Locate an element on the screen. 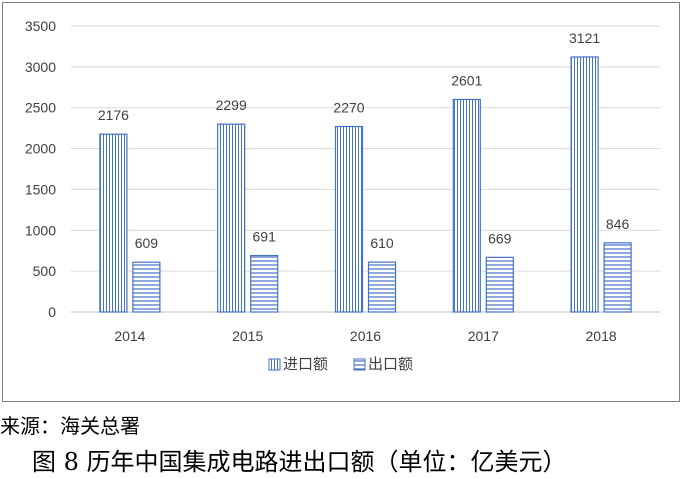 The height and width of the screenshot is (479, 685). data-label: 2176 is located at coordinates (113, 115).